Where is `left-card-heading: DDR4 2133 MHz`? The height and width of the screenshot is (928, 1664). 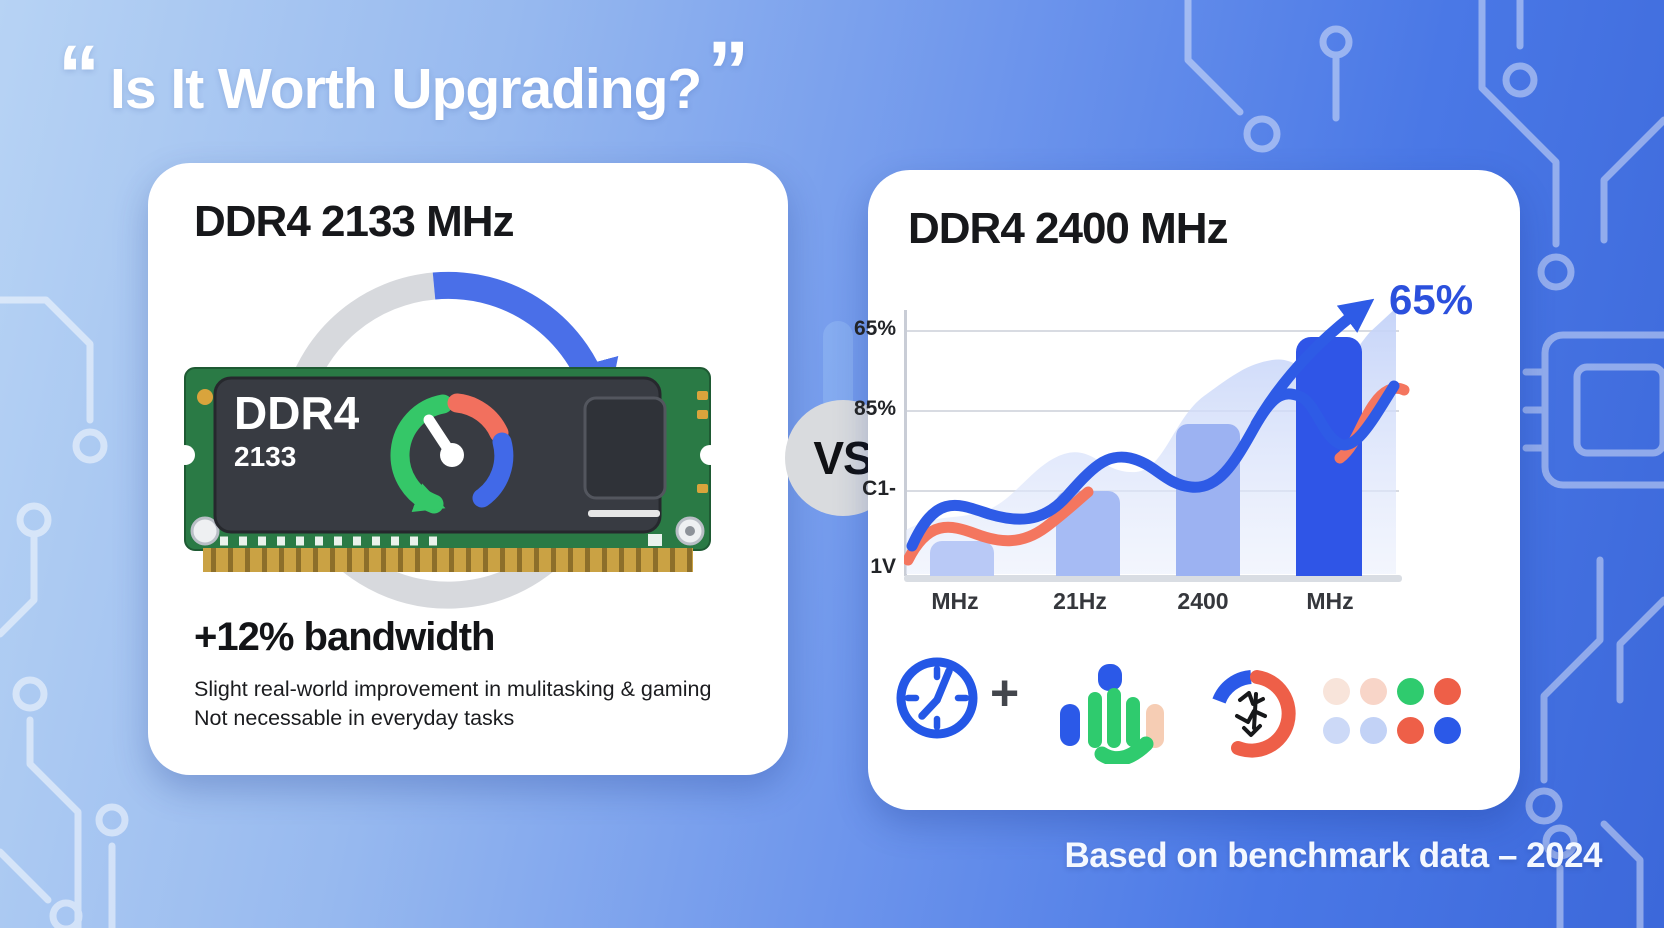 left-card-heading: DDR4 2133 MHz is located at coordinates (354, 221).